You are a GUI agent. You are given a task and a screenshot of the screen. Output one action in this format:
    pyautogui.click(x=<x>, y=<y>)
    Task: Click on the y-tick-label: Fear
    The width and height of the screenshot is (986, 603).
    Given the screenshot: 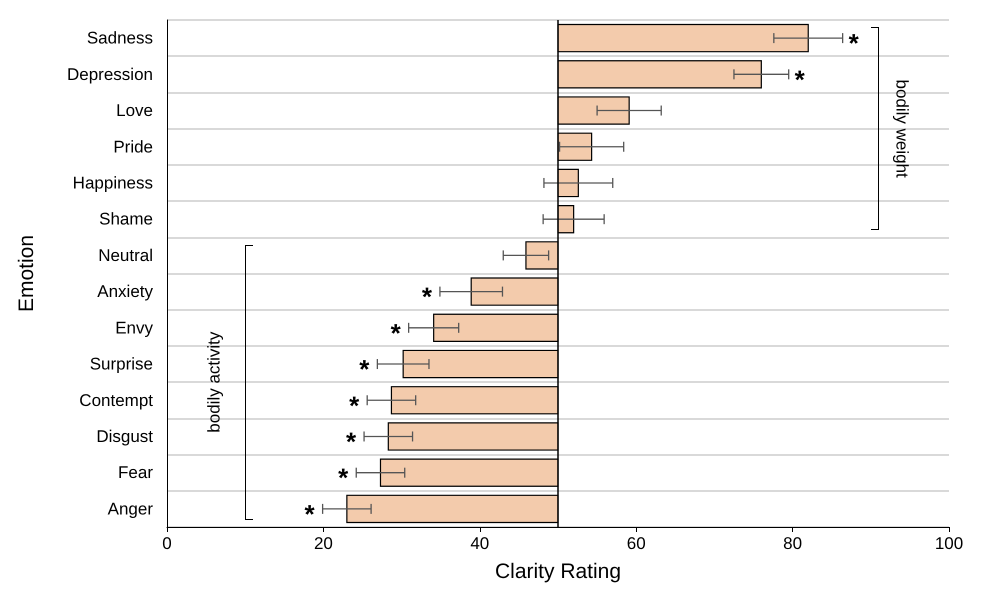 What is the action you would take?
    pyautogui.click(x=136, y=472)
    